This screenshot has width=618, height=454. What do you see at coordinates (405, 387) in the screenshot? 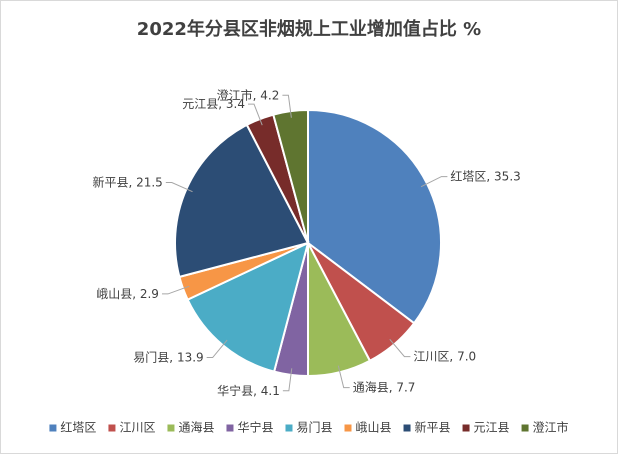
I see `data-label-value: 7.7` at bounding box center [405, 387].